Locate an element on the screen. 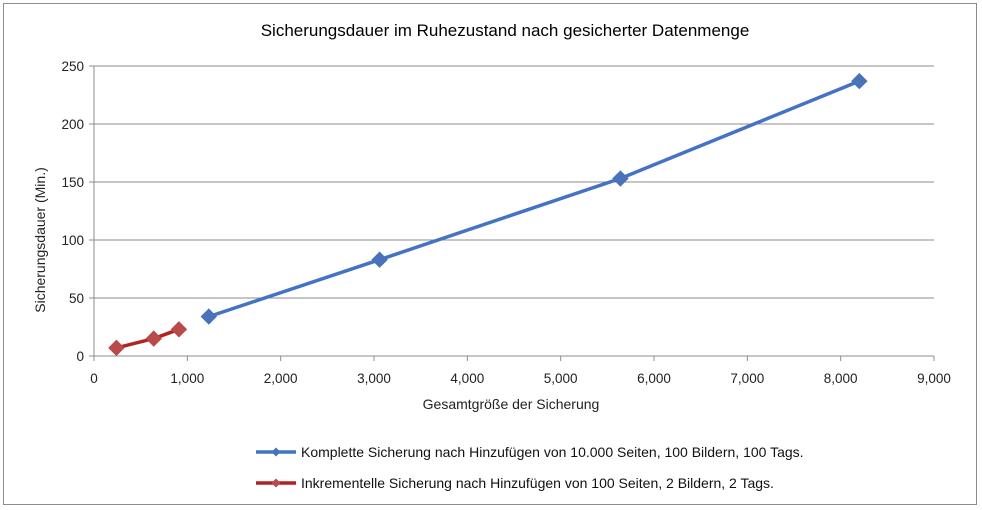  y-axis-label: Sicherungsdauer (Min.) is located at coordinates (40, 240).